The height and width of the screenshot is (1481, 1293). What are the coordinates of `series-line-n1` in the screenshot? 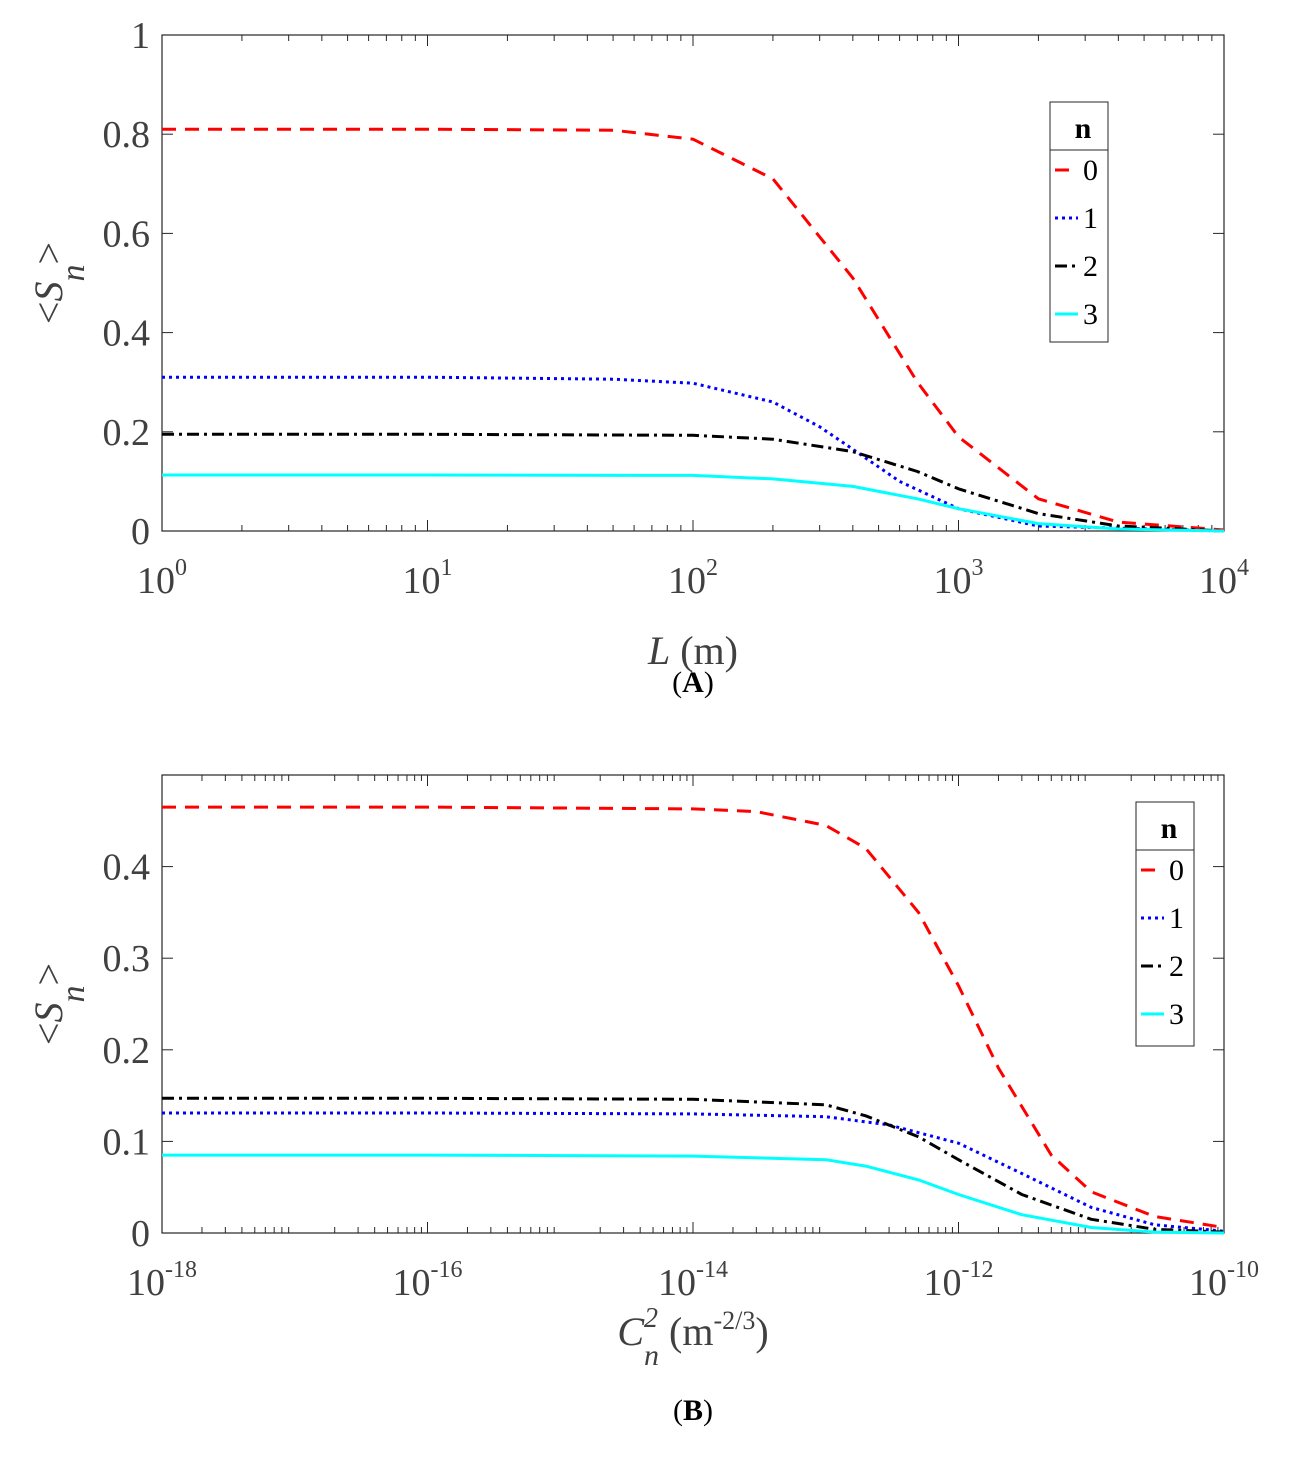 It's located at (693, 1172).